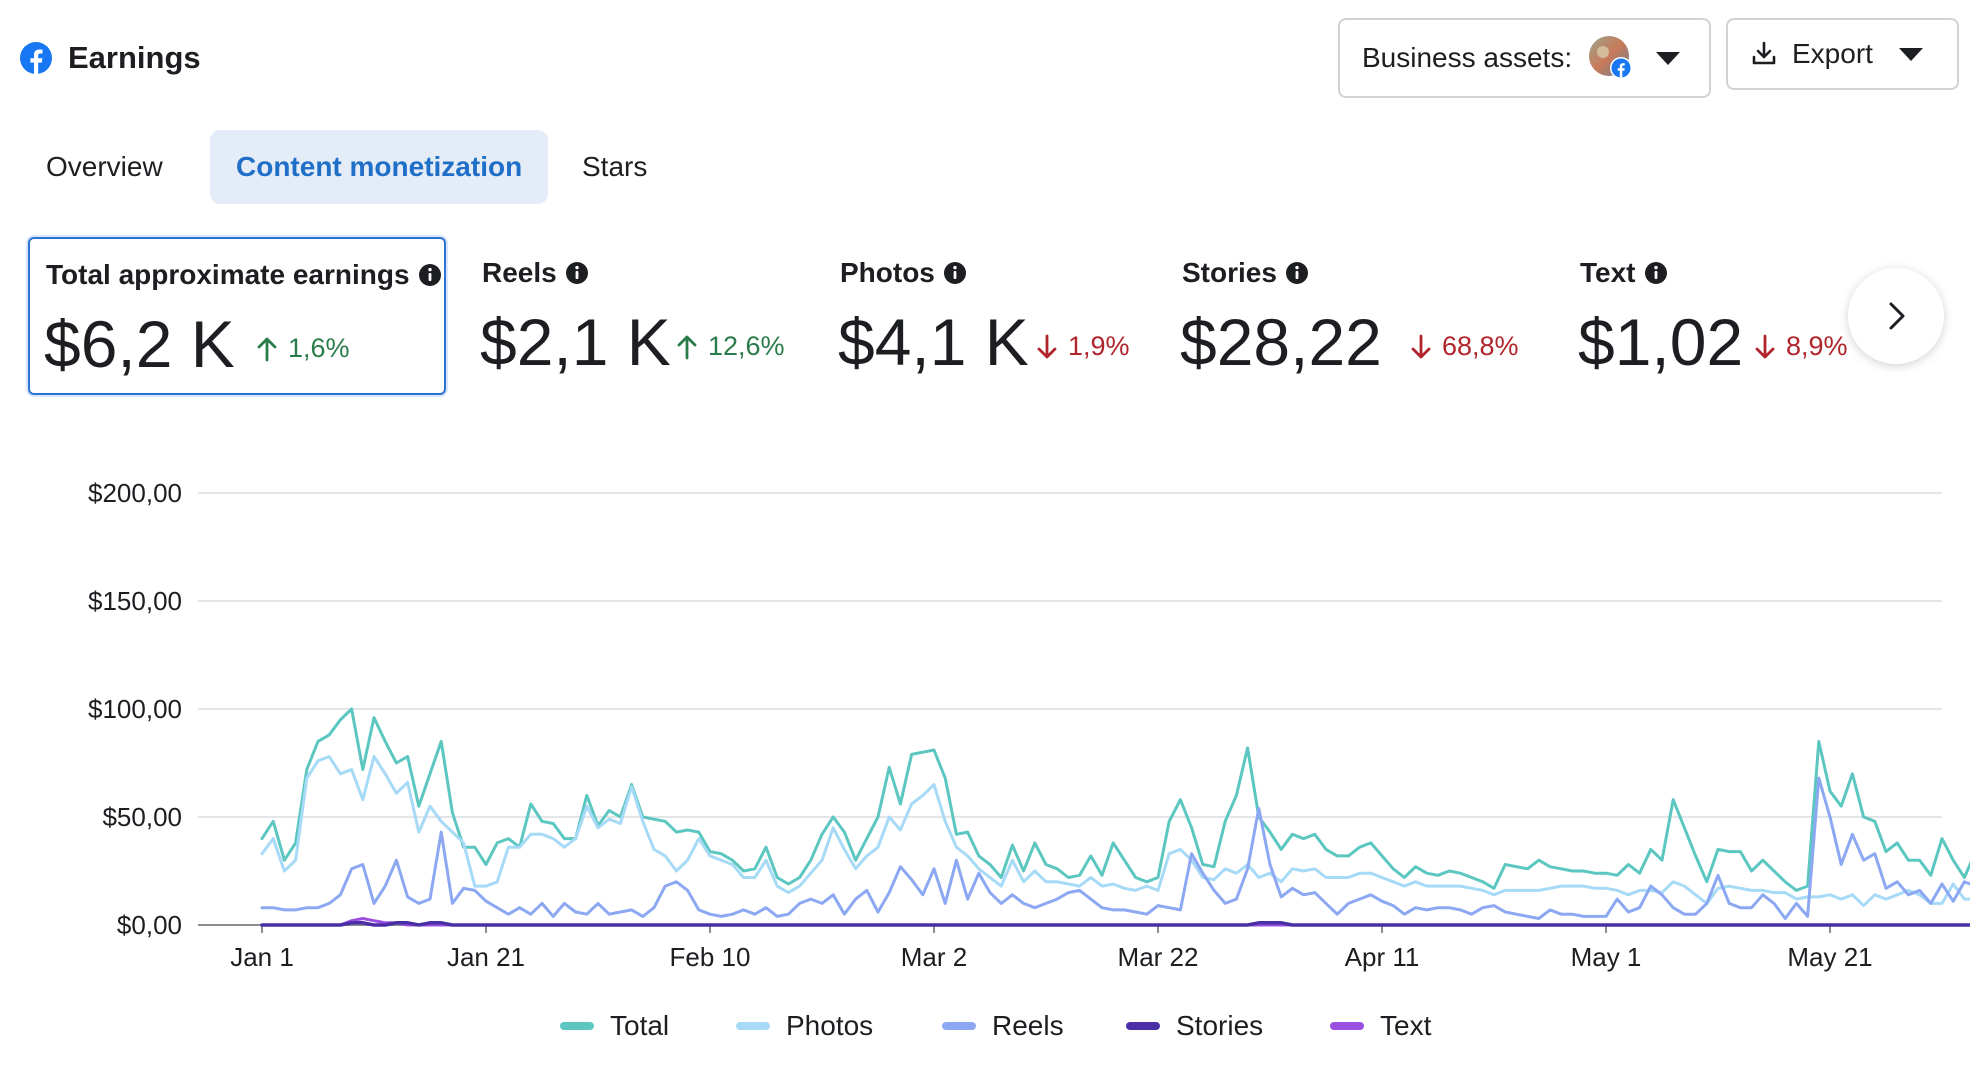 Image resolution: width=1970 pixels, height=1070 pixels. Describe the element at coordinates (319, 348) in the screenshot. I see `metric-change-text: 1,6%` at that location.